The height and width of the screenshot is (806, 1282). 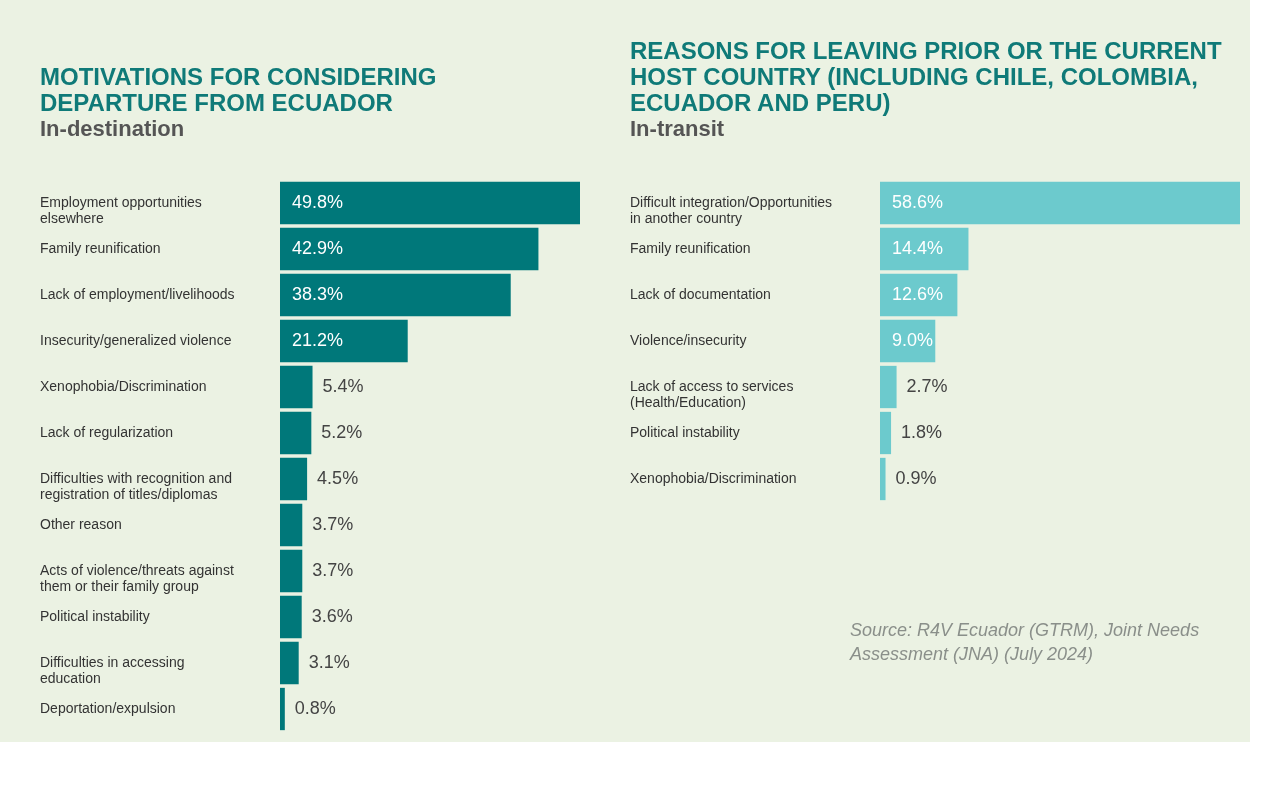 I want to click on data-label: 9.0%, so click(x=913, y=340).